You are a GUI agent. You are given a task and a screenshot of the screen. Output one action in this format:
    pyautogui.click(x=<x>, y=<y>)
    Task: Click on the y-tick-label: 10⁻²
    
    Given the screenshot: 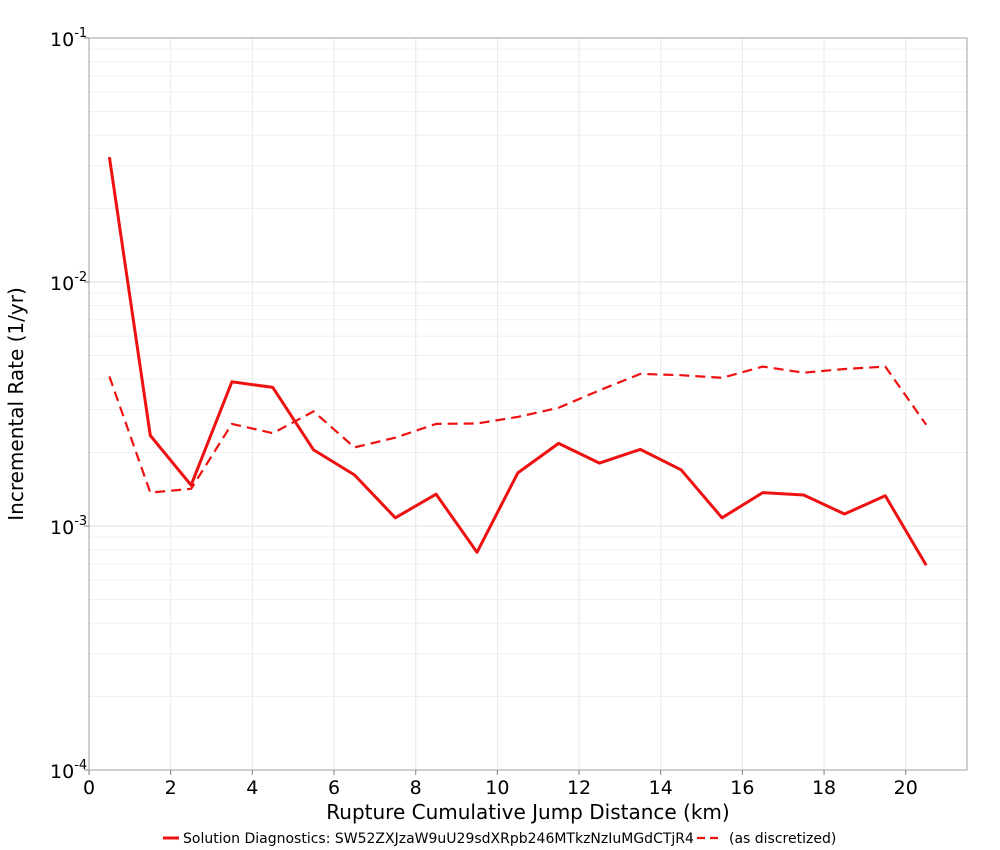 What is the action you would take?
    pyautogui.click(x=68, y=282)
    